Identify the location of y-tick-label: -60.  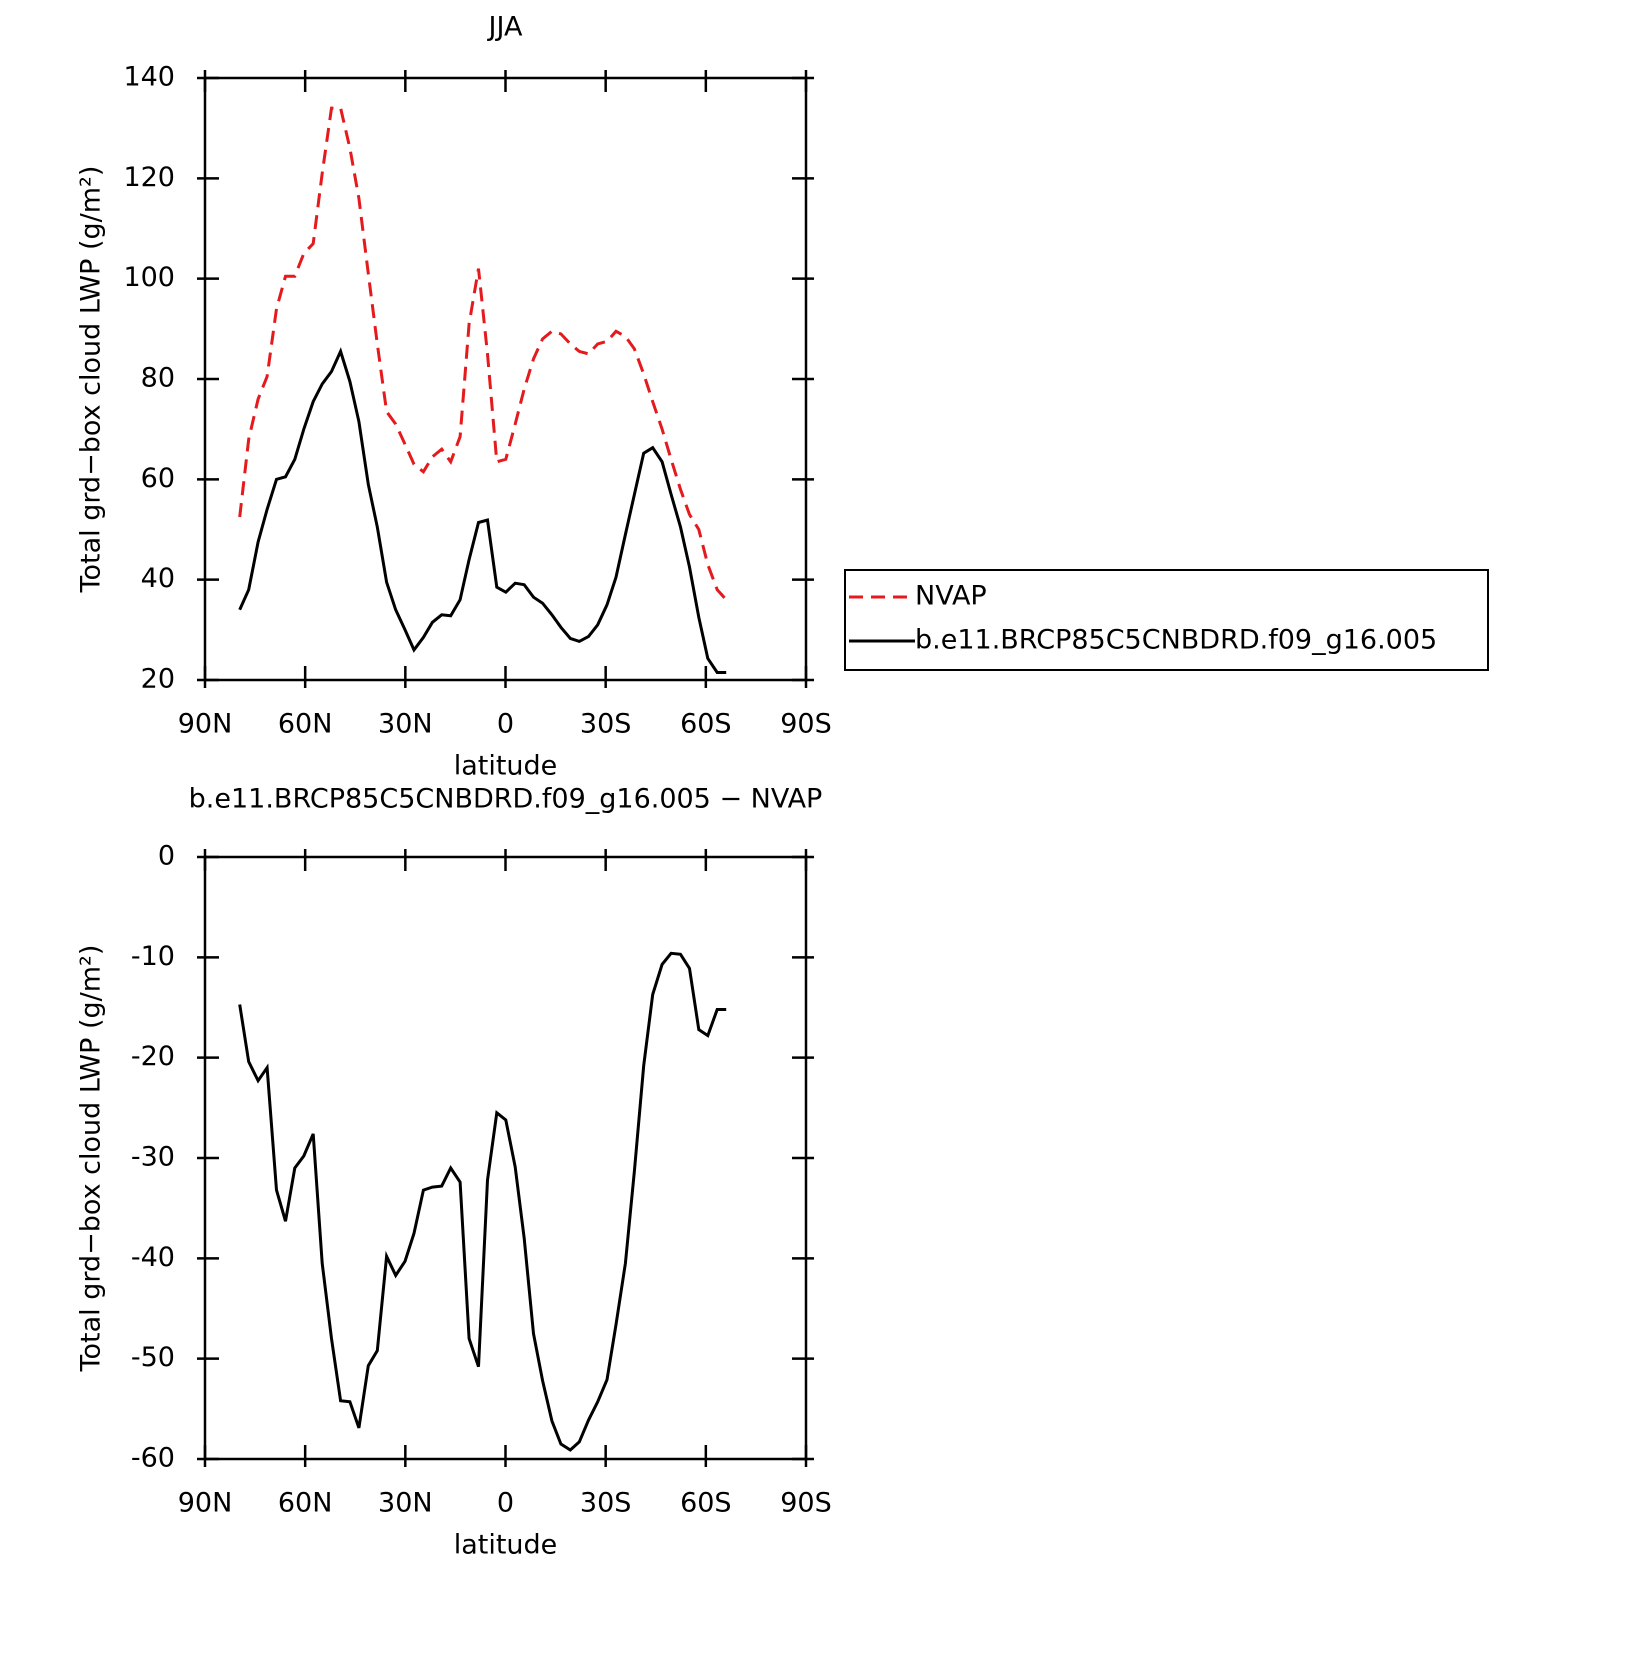
(153, 1458).